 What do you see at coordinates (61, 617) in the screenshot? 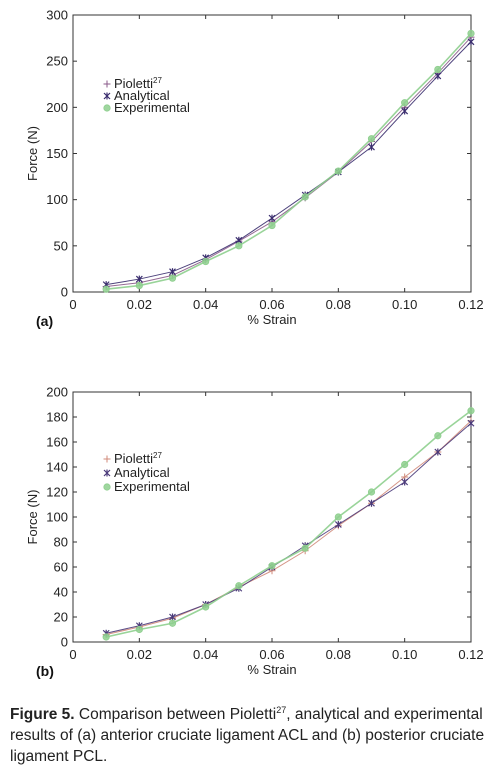
I see `y-tick-label: 20` at bounding box center [61, 617].